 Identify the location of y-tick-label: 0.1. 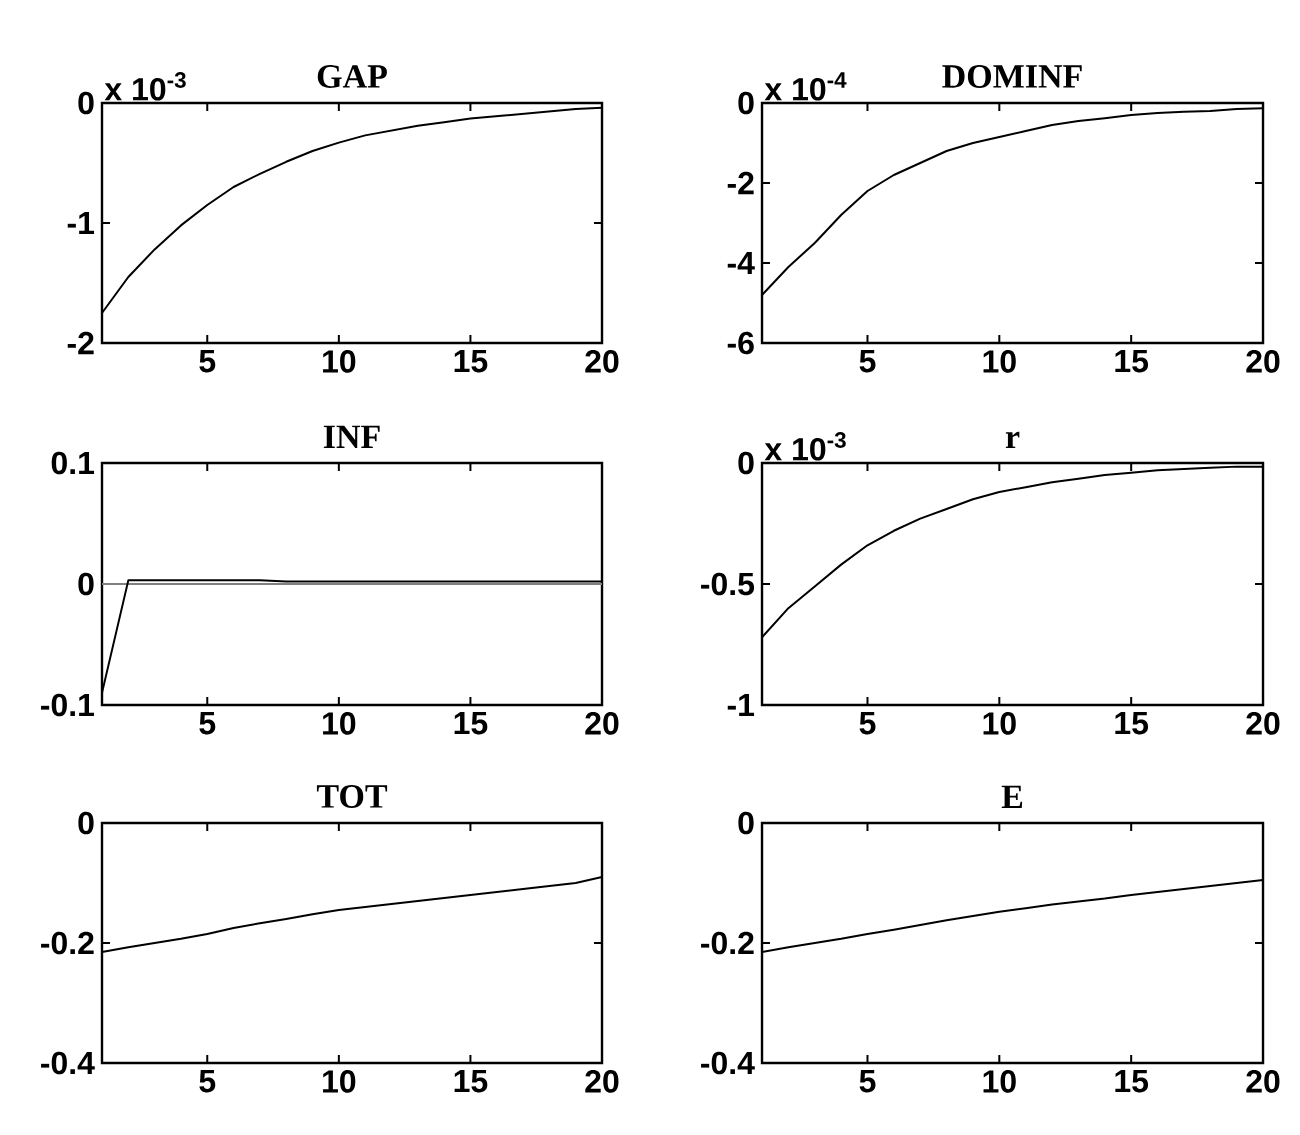
(73, 463).